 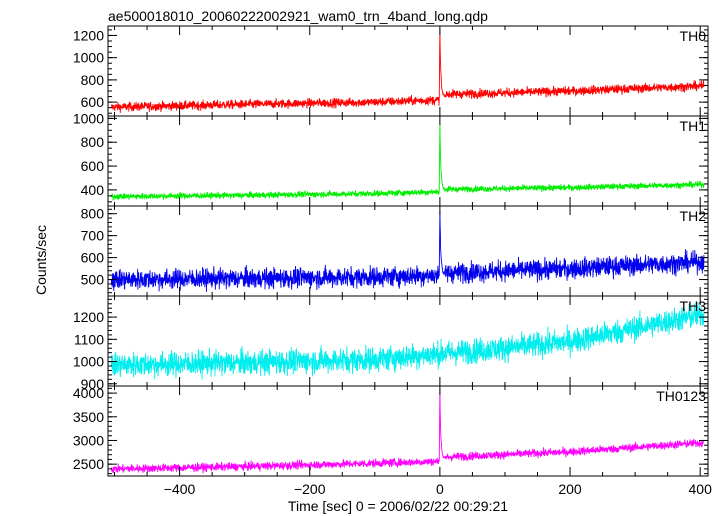 What do you see at coordinates (93, 236) in the screenshot?
I see `y-tick-label: 700` at bounding box center [93, 236].